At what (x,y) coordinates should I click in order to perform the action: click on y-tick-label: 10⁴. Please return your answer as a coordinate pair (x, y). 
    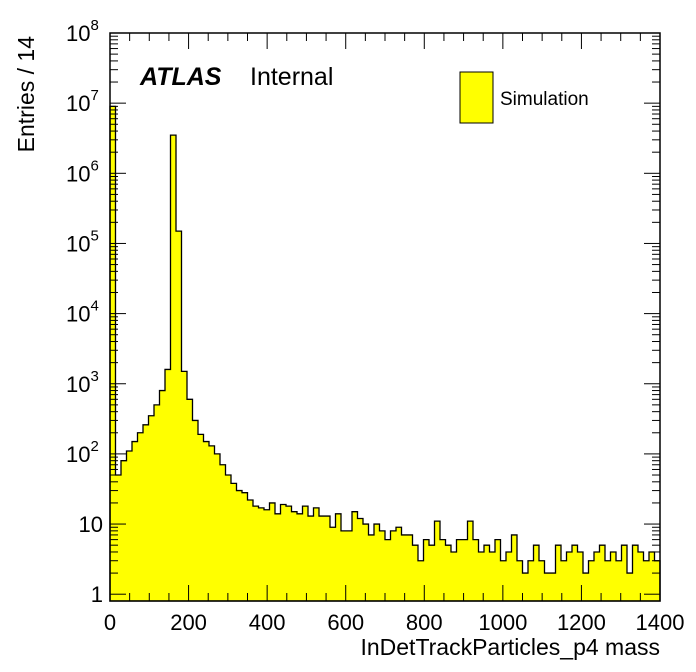
    Looking at the image, I should click on (82, 312).